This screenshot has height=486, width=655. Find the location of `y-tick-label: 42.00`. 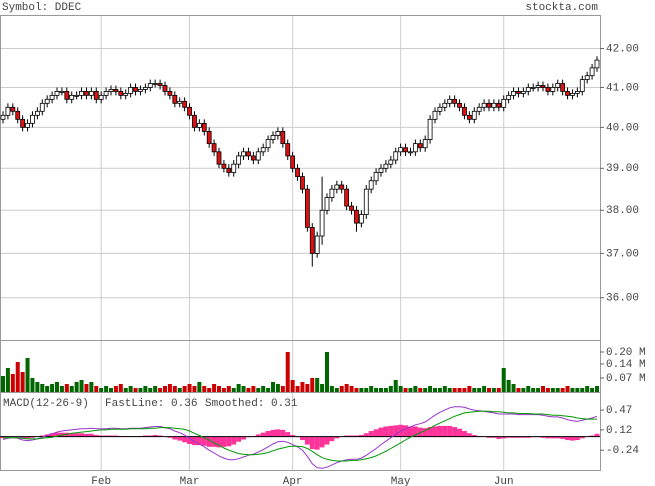

y-tick-label: 42.00 is located at coordinates (622, 49).